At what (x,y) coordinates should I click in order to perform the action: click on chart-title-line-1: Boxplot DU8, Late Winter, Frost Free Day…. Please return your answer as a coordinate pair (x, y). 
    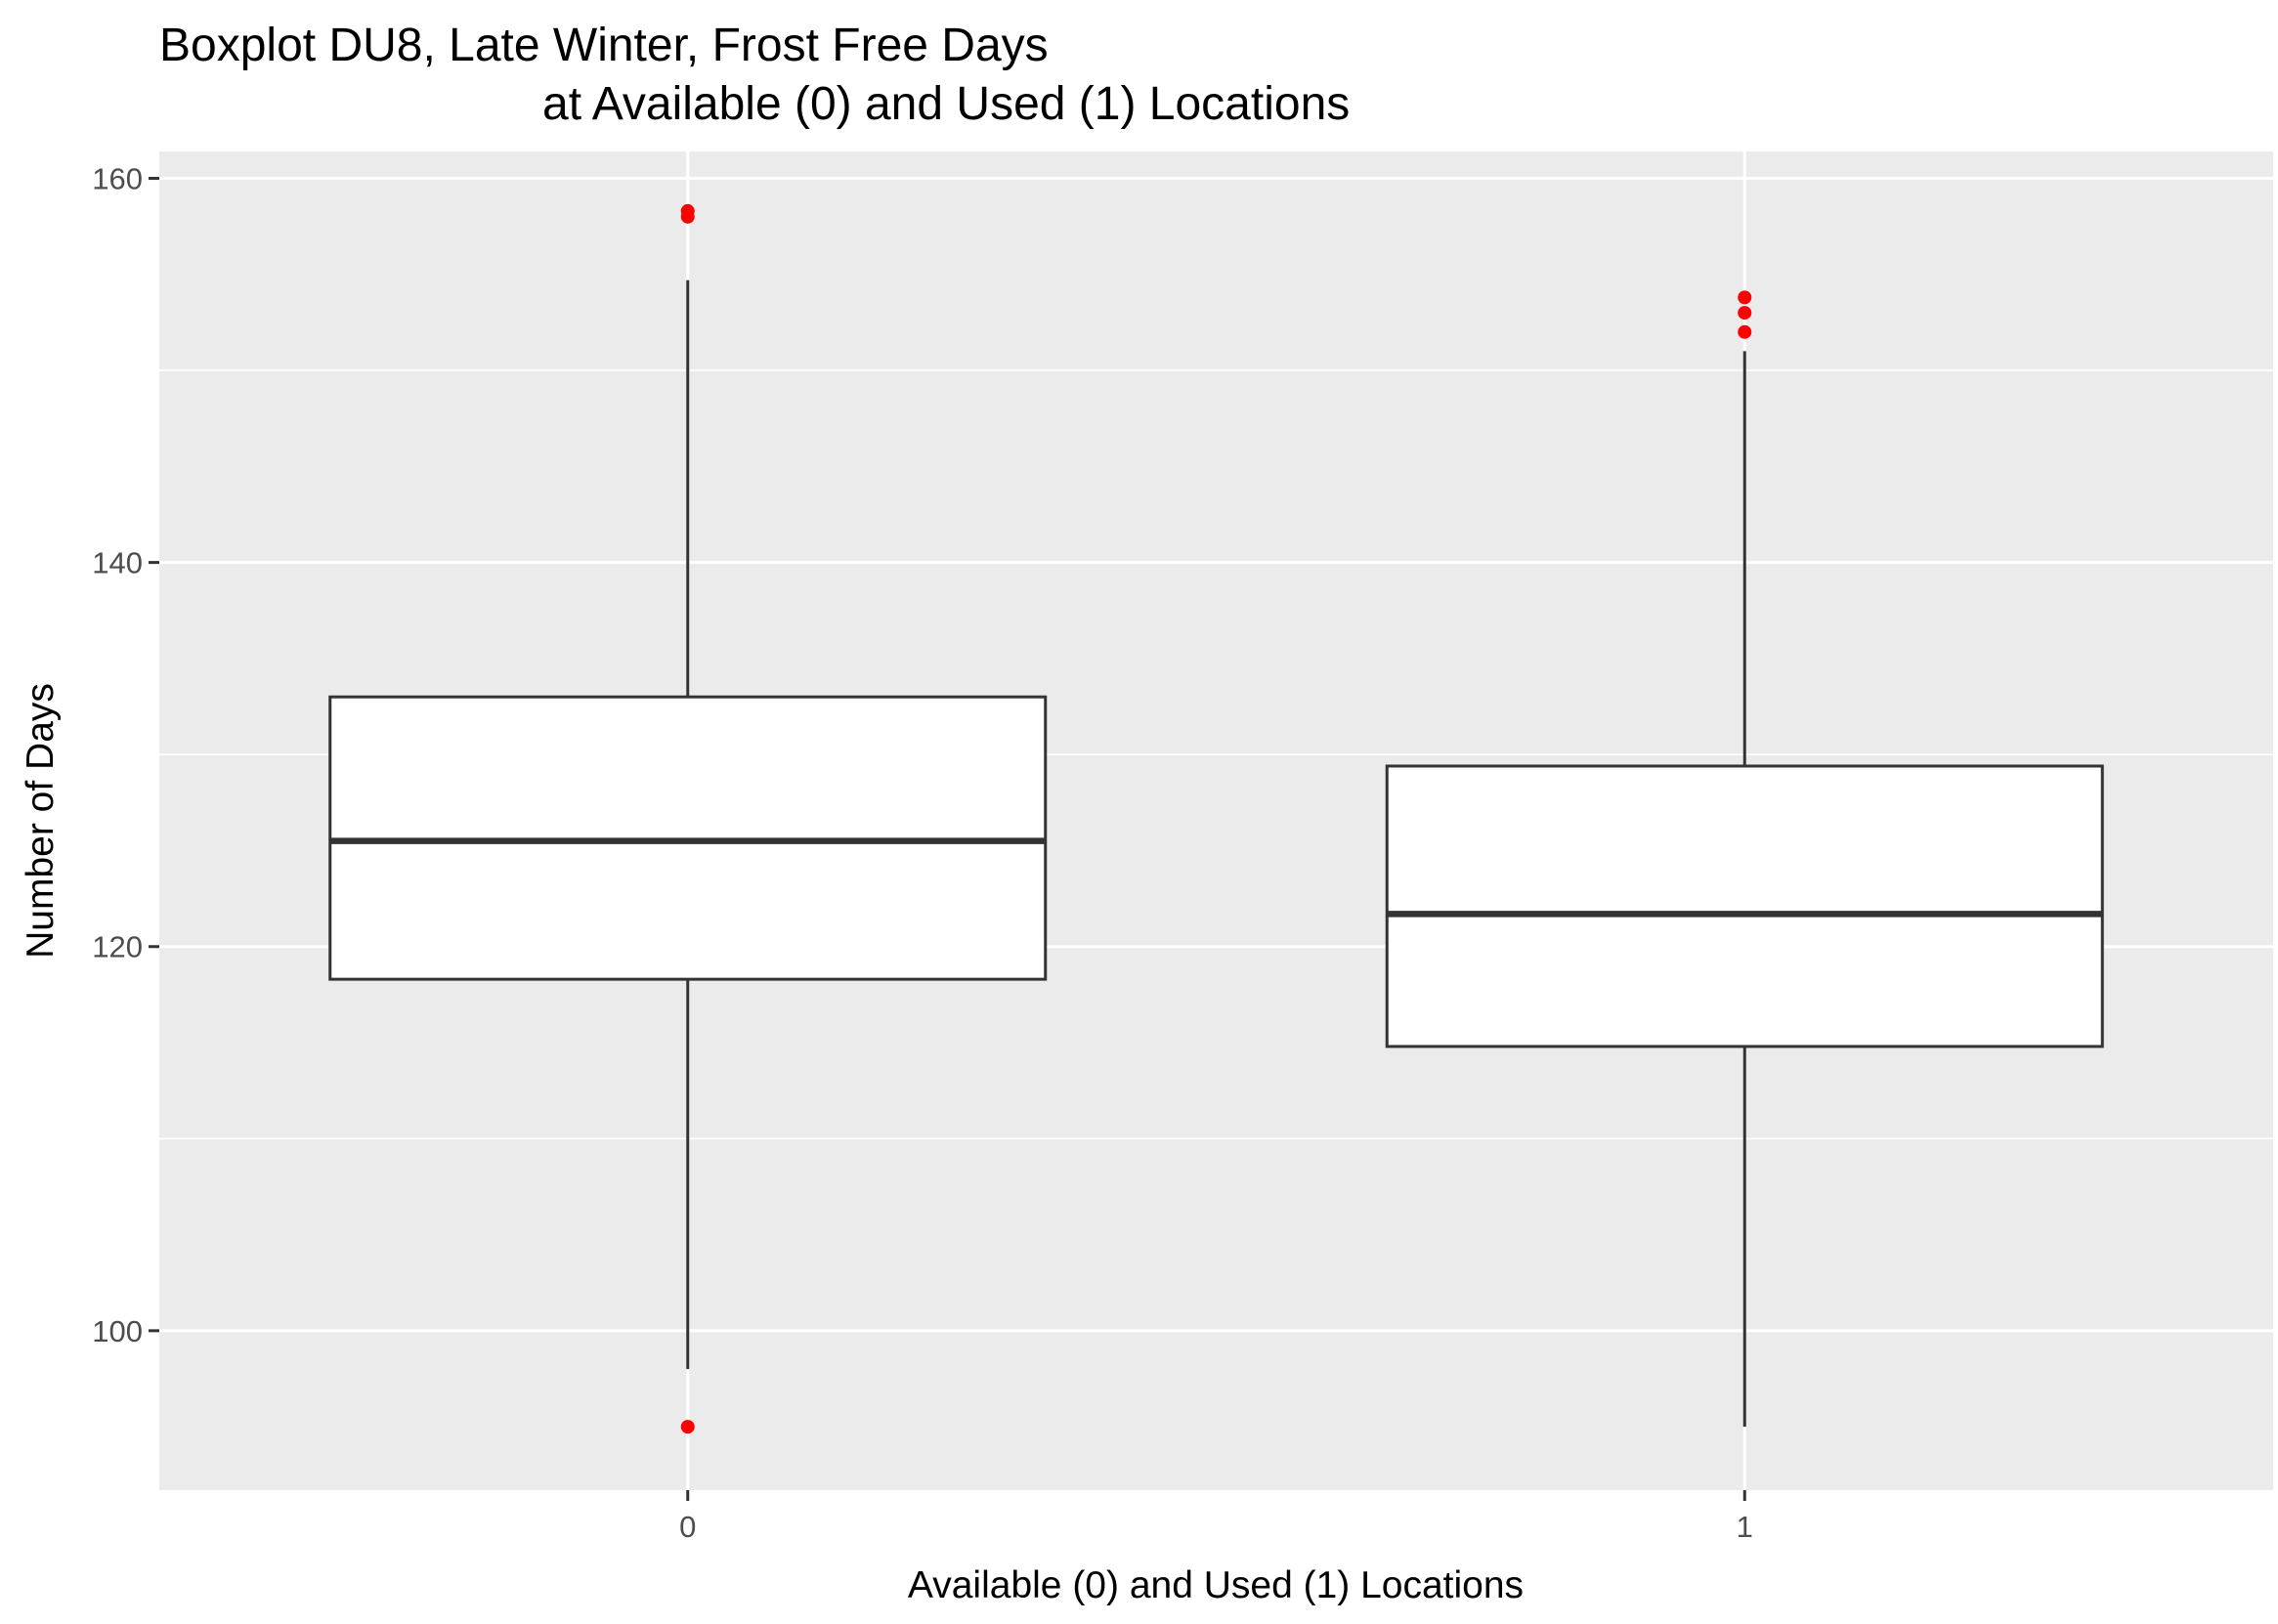
    Looking at the image, I should click on (604, 45).